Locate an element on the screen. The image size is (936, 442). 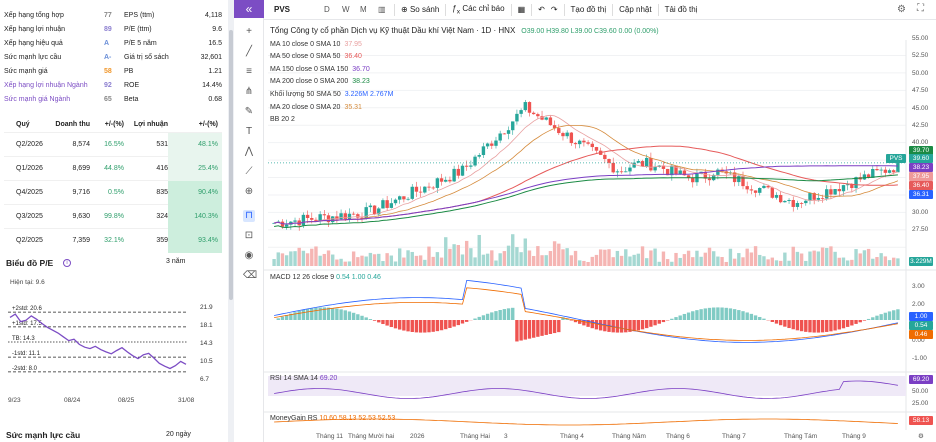
symbol-input: PVS is located at coordinates (282, 9).